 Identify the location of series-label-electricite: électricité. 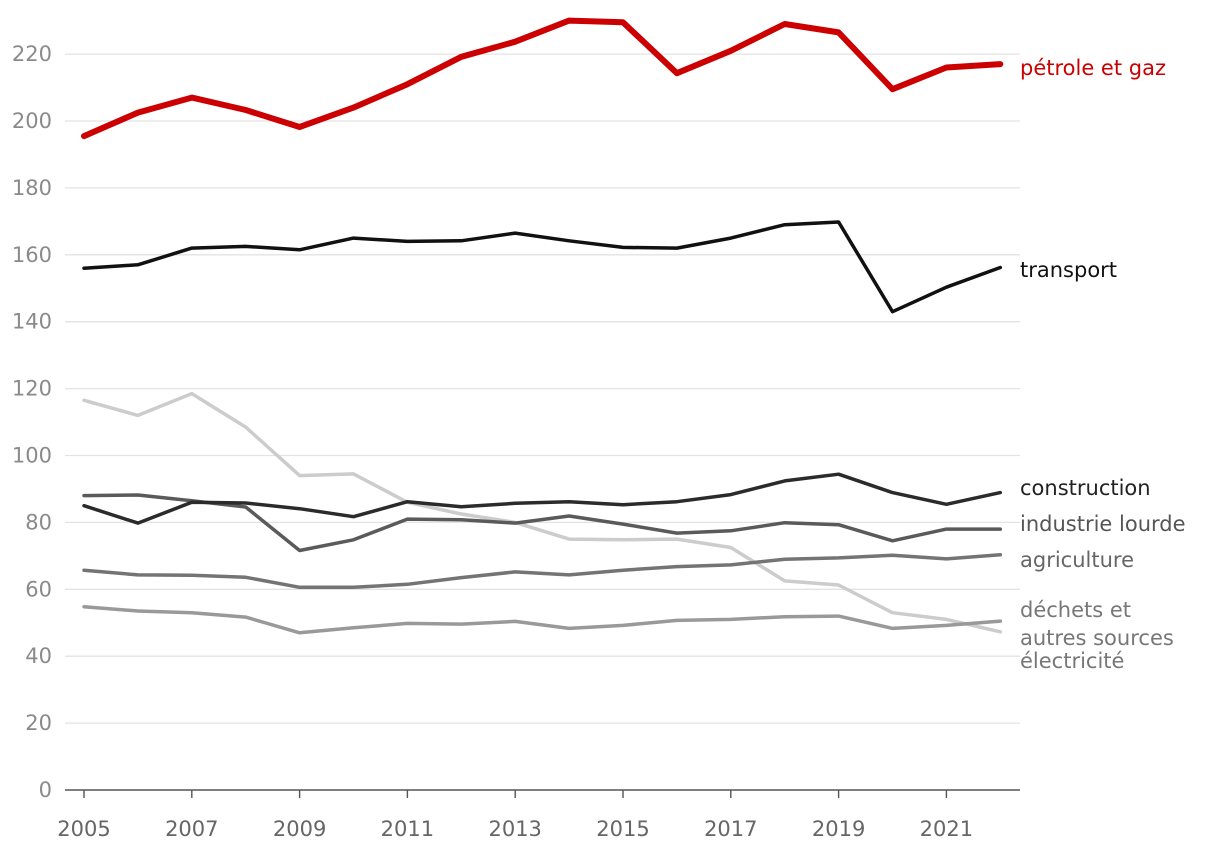
(1072, 661).